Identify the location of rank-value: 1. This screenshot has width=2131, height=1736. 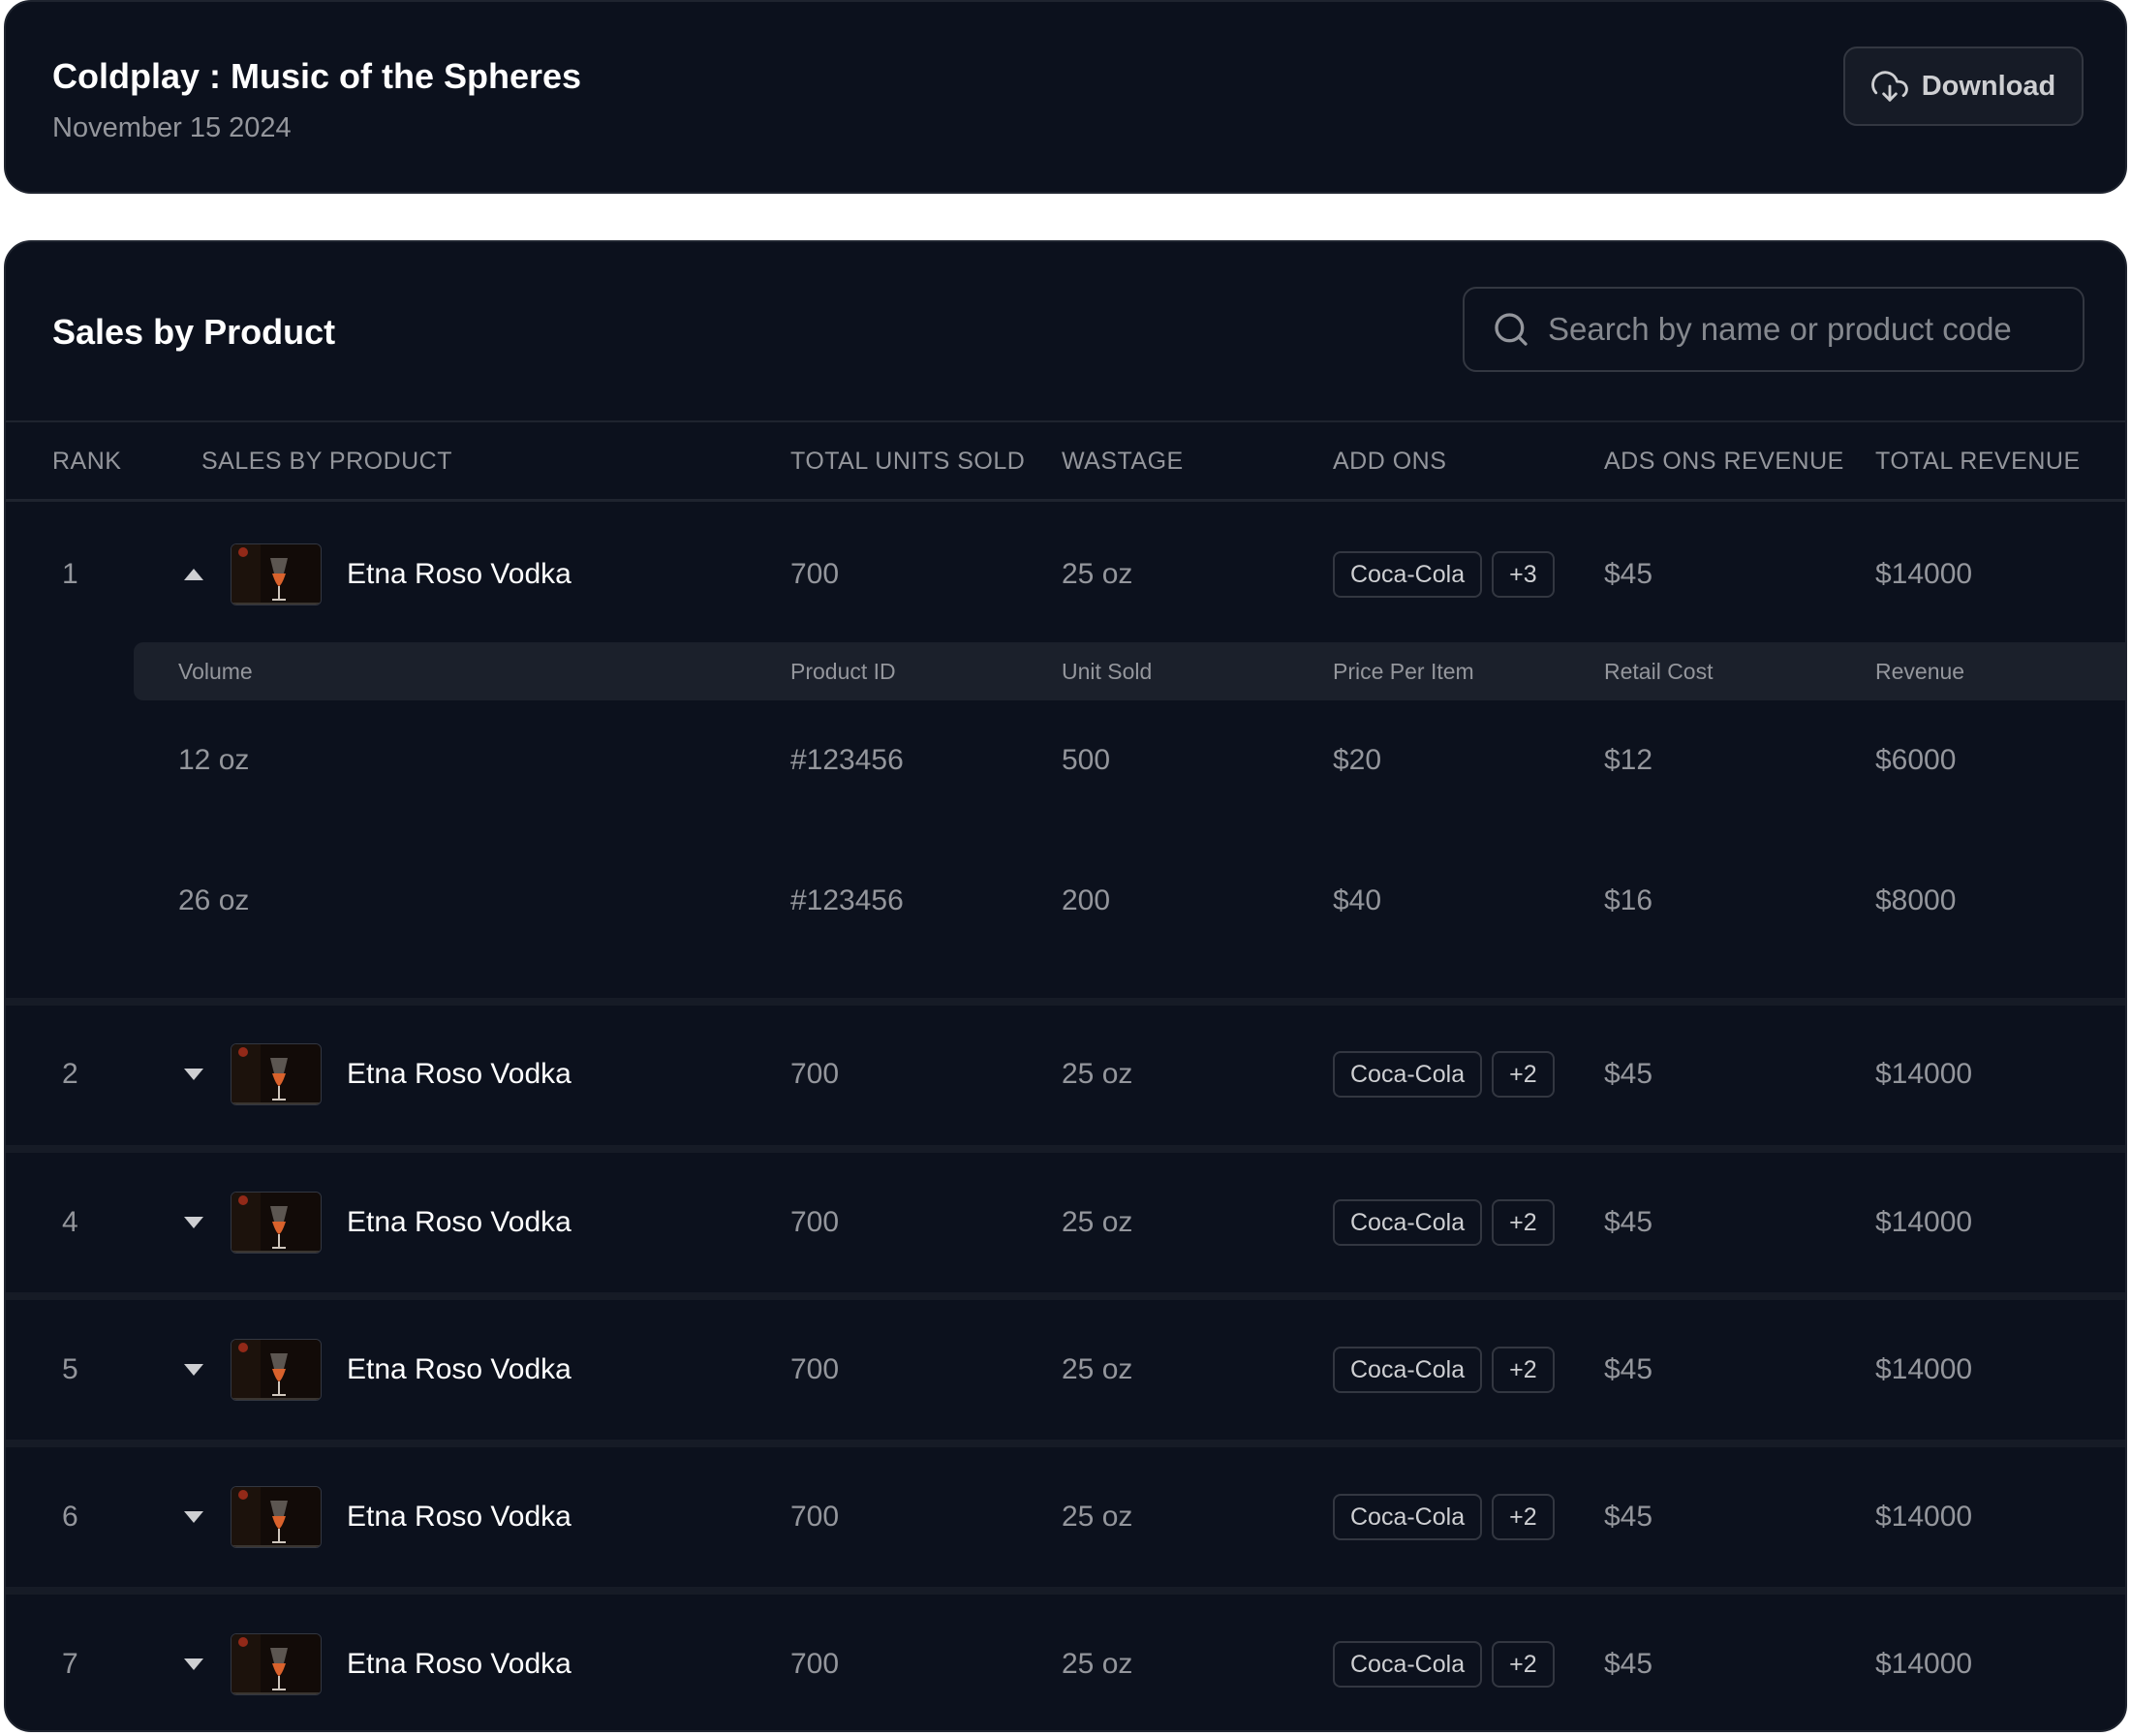
(70, 574).